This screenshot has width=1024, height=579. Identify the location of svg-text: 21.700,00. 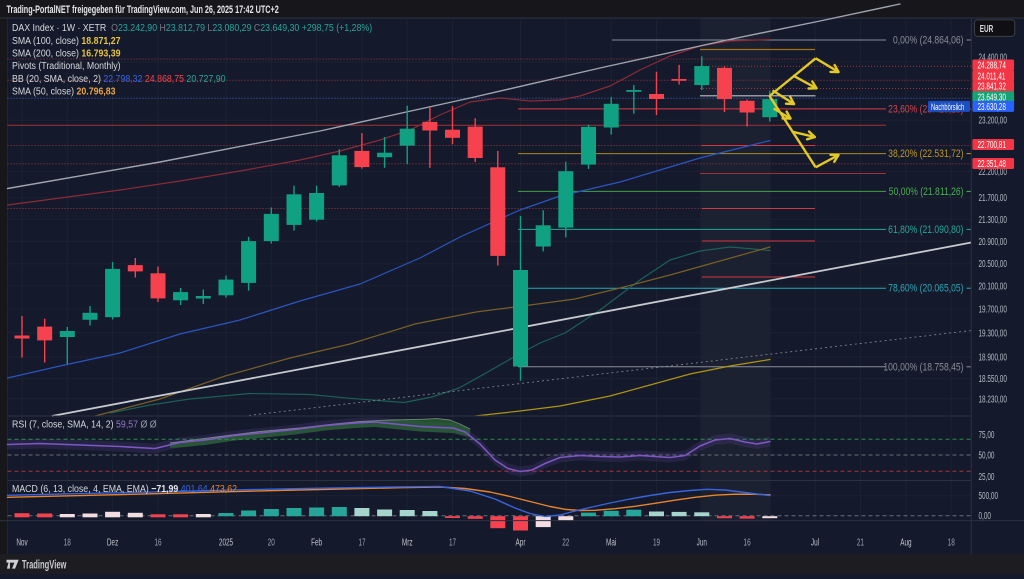
(993, 198).